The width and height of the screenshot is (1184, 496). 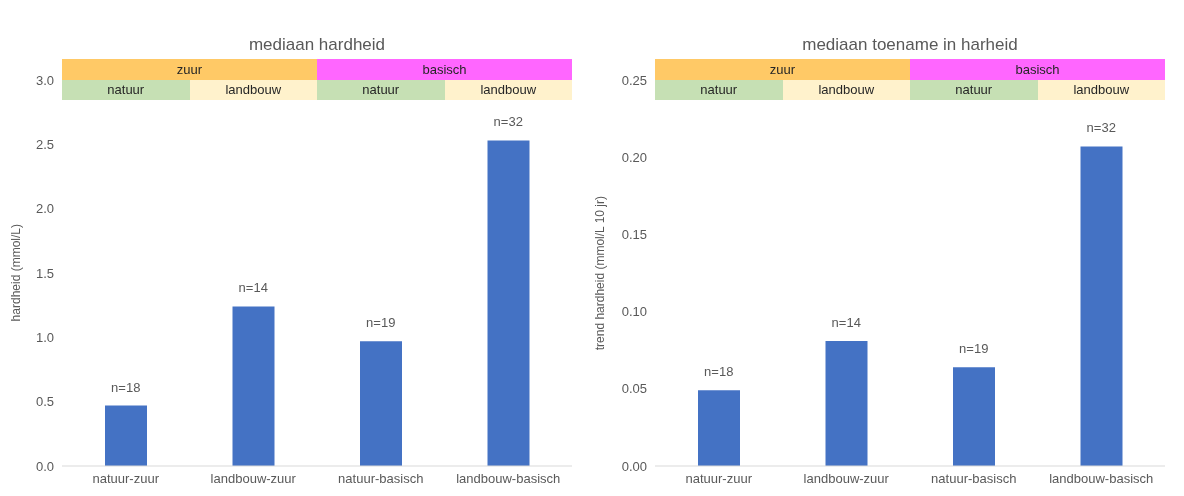 I want to click on y-tick-label: 0.0, so click(x=44, y=466).